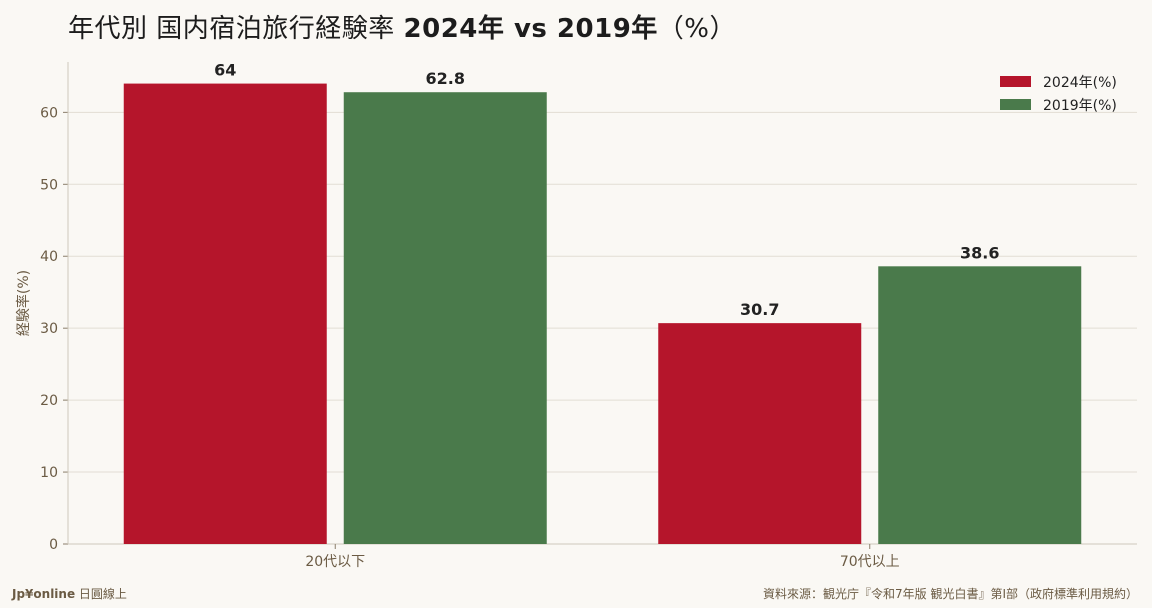 The height and width of the screenshot is (608, 1152). Describe the element at coordinates (697, 29) in the screenshot. I see `title-suffix: （%）` at that location.